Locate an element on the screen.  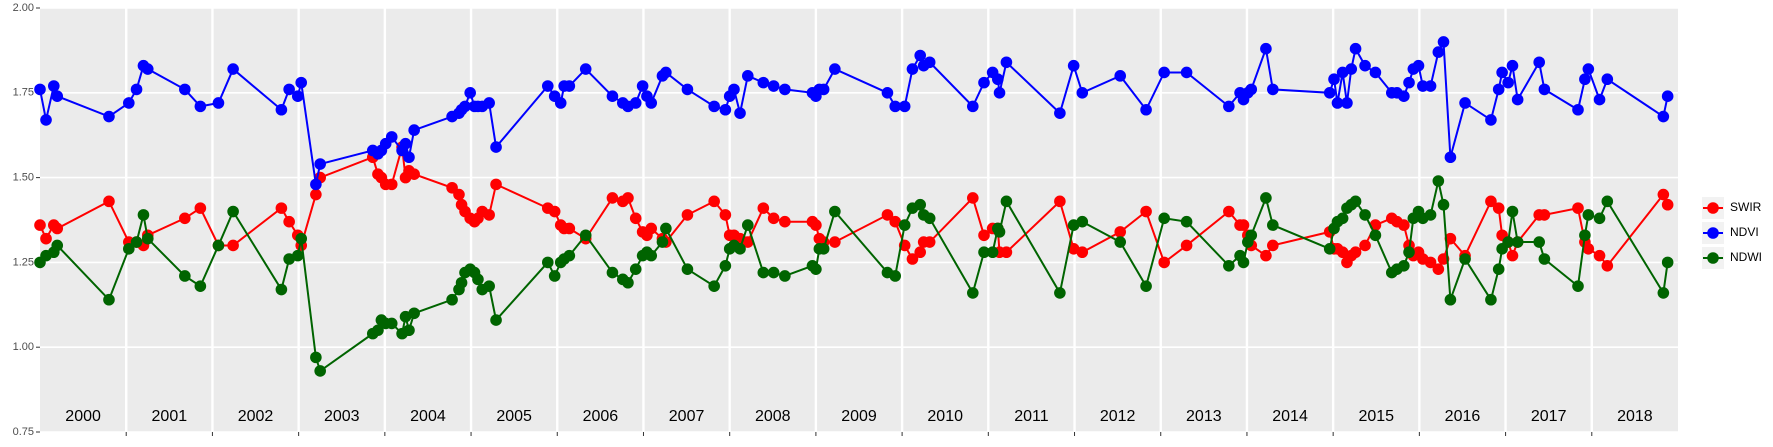
year-label: 2005 is located at coordinates (514, 416).